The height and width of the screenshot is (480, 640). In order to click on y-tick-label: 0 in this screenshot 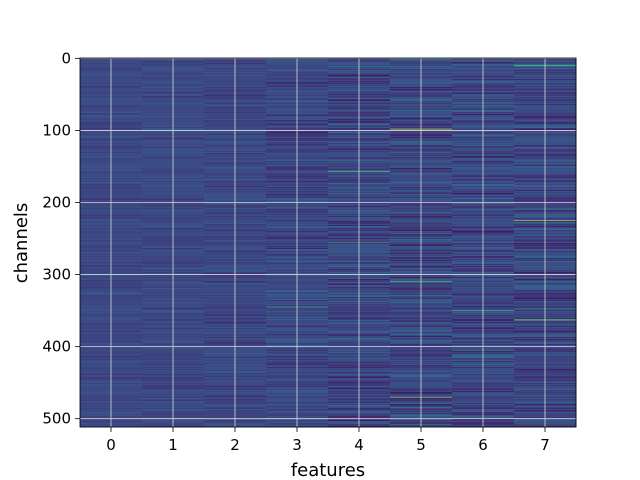, I will do `click(66, 58)`.